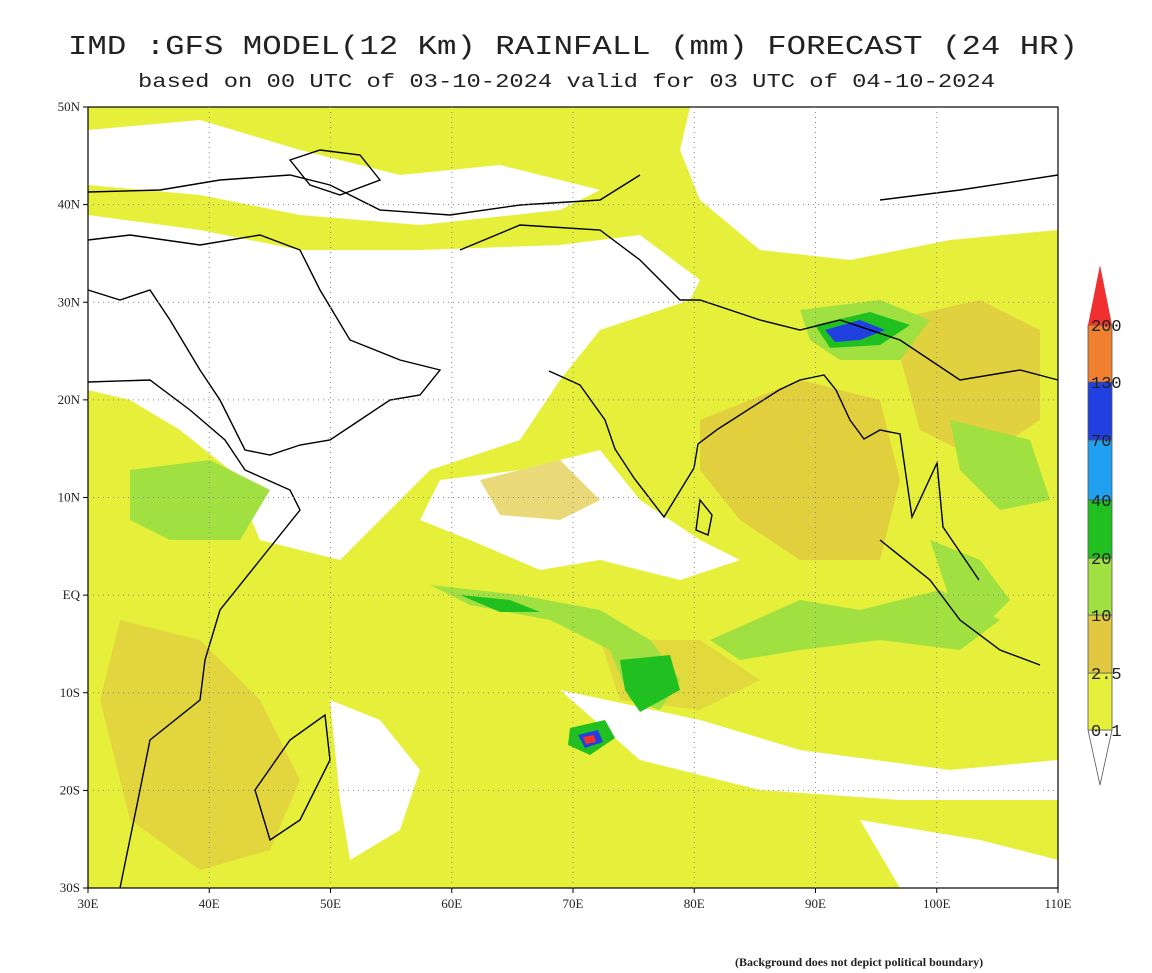  I want to click on lon-tick-label: 60E, so click(451, 903).